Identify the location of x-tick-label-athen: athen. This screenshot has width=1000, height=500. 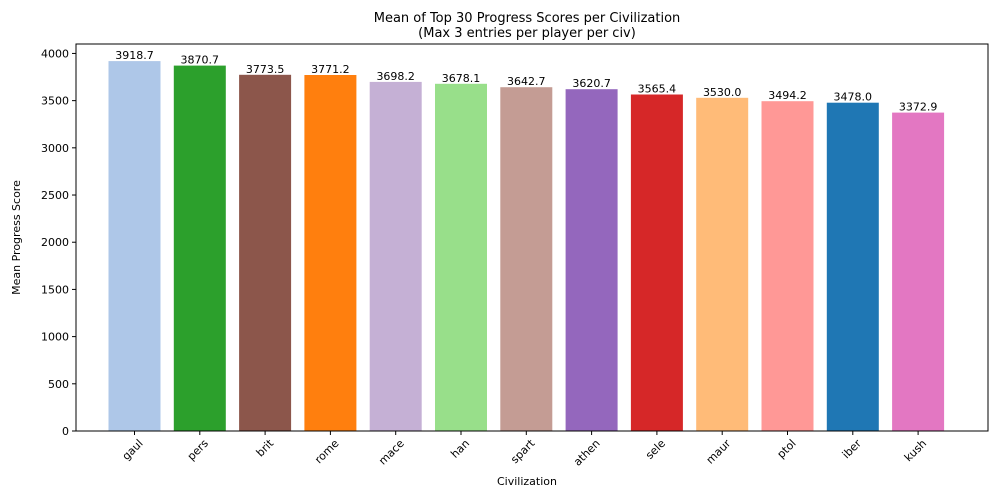
(587, 453).